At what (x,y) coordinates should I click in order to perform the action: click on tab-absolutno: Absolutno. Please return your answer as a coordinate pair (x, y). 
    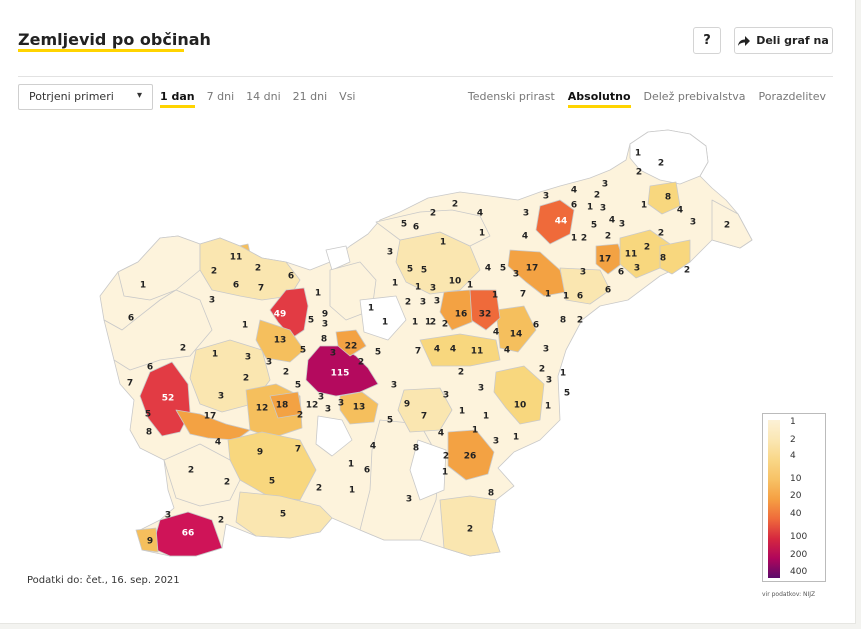
    Looking at the image, I should click on (599, 99).